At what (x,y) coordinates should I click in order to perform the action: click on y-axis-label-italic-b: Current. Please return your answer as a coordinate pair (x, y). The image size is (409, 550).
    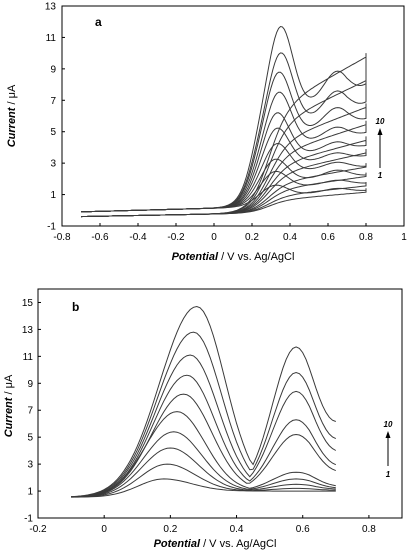
    Looking at the image, I should click on (9, 416).